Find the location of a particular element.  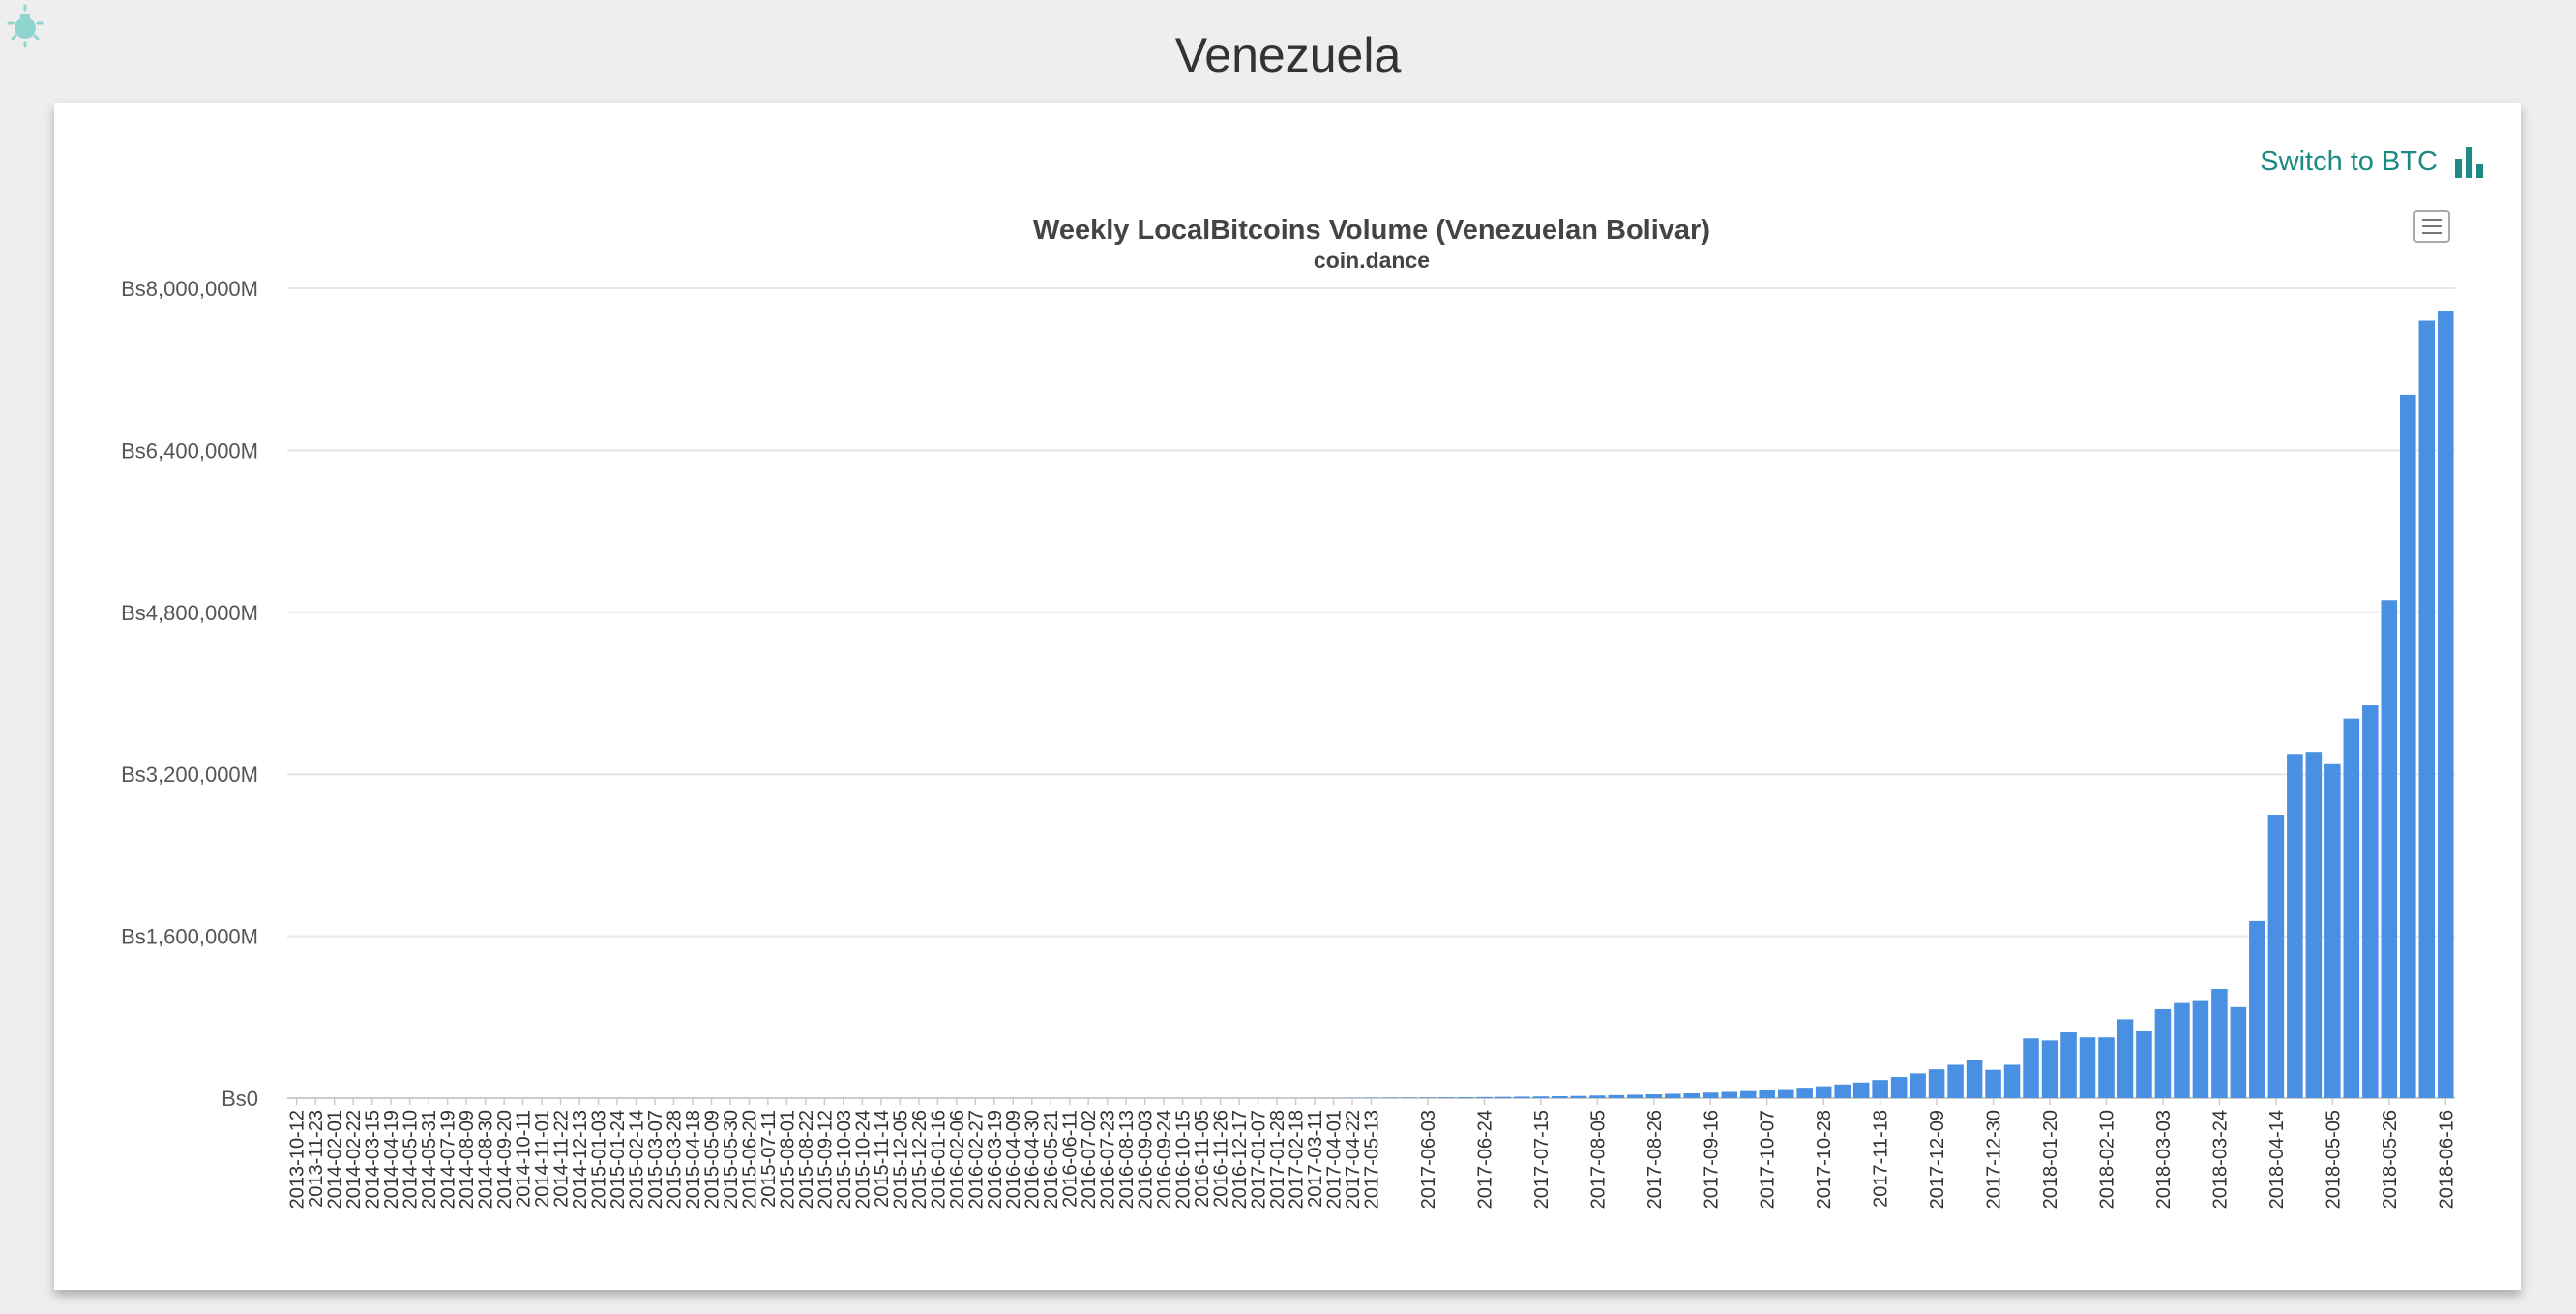

x-tick-label: 2016-09-03 is located at coordinates (1146, 1159).